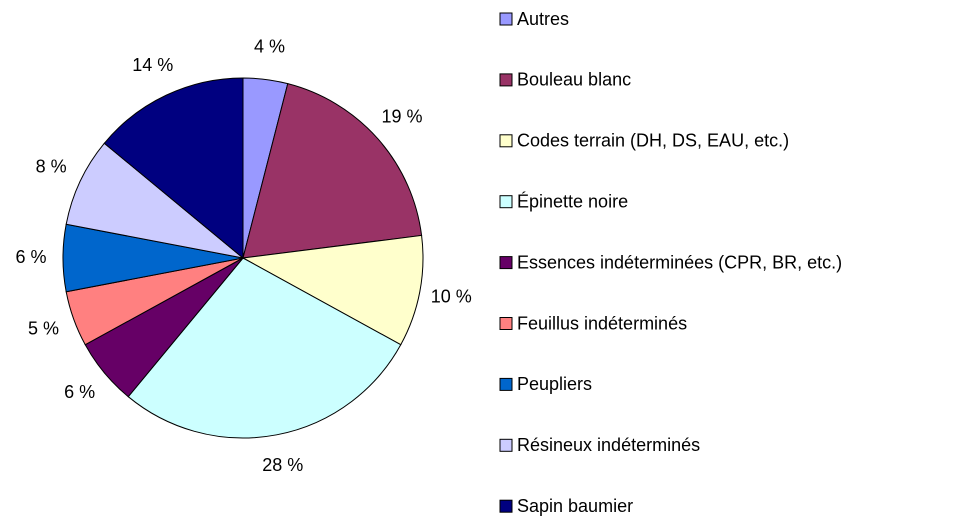 This screenshot has height=529, width=975. Describe the element at coordinates (602, 323) in the screenshot. I see `legend-label: Feuillus indéterminés` at that location.